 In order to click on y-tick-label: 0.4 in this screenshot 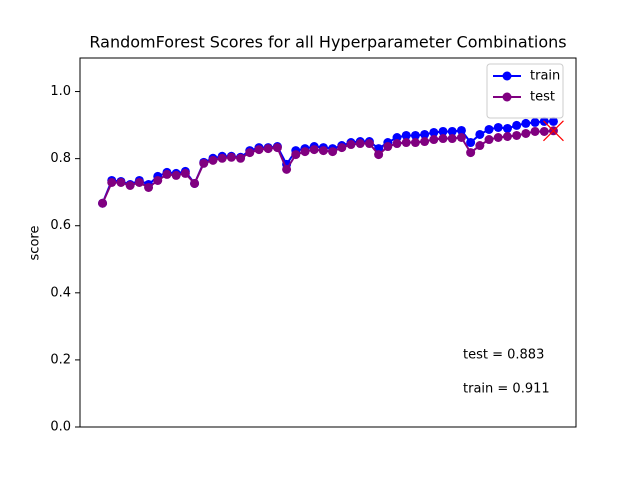, I will do `click(60, 292)`.